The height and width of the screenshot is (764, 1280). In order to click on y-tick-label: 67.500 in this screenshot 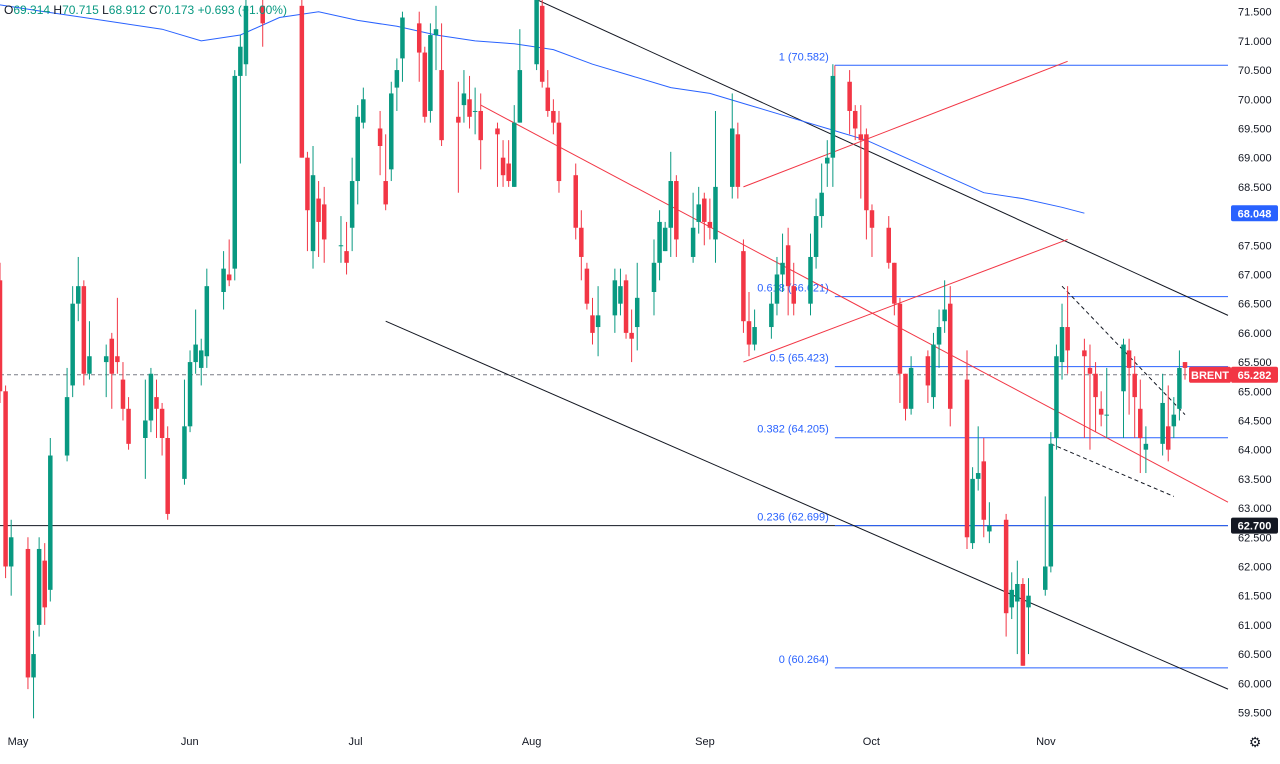, I will do `click(1255, 246)`.